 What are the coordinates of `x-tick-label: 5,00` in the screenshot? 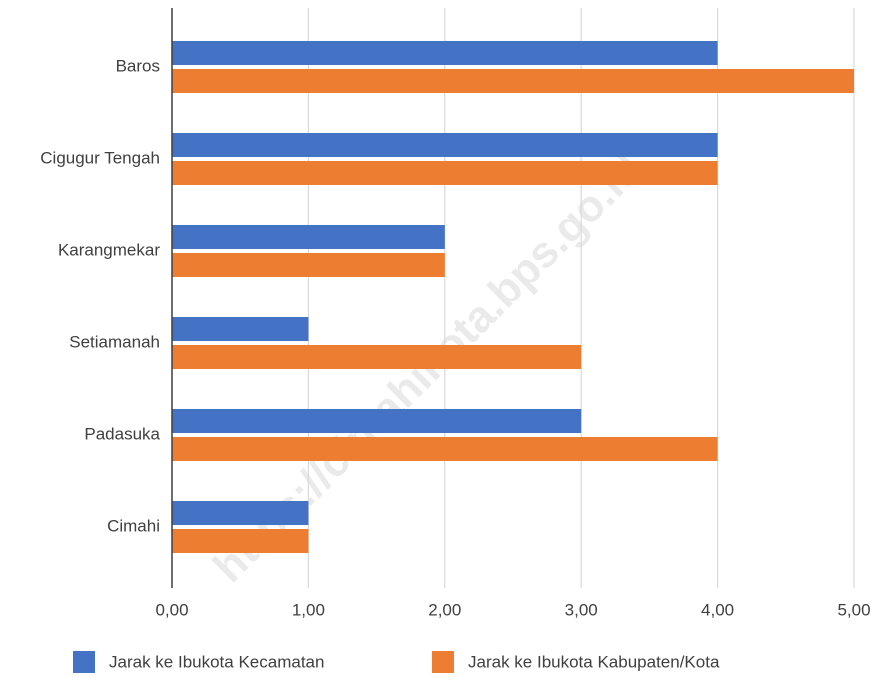 It's located at (853, 609).